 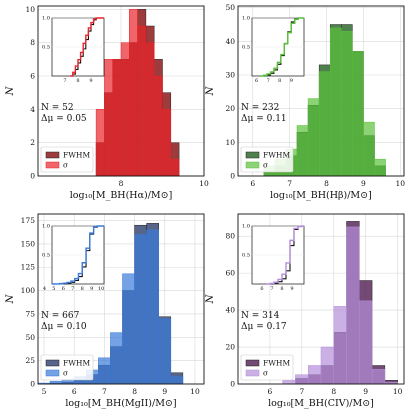 What do you see at coordinates (64, 327) in the screenshot?
I see `delta-mu-label: Δμ = 0.10` at bounding box center [64, 327].